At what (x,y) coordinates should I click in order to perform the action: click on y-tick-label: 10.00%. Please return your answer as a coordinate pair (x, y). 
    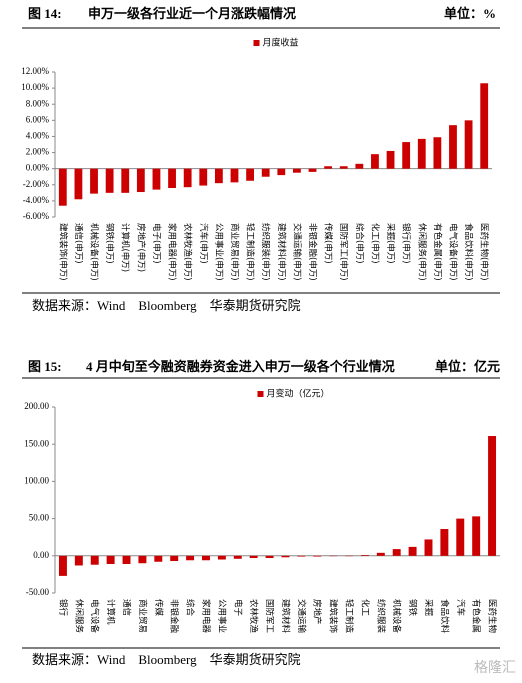
    Looking at the image, I should click on (35, 87).